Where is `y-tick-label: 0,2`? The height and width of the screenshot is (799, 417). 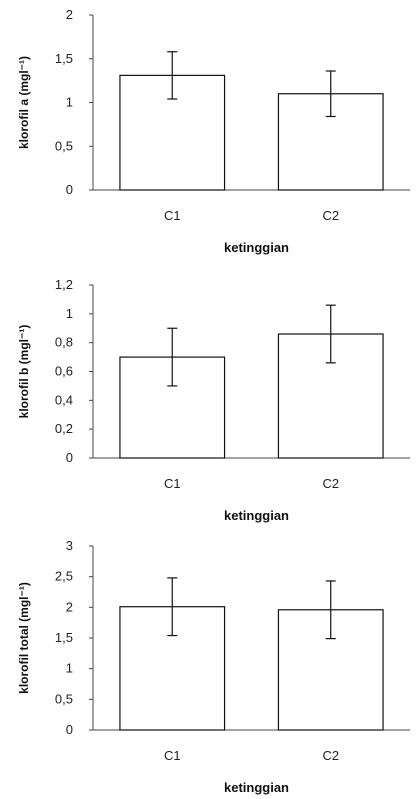
y-tick-label: 0,2 is located at coordinates (64, 428).